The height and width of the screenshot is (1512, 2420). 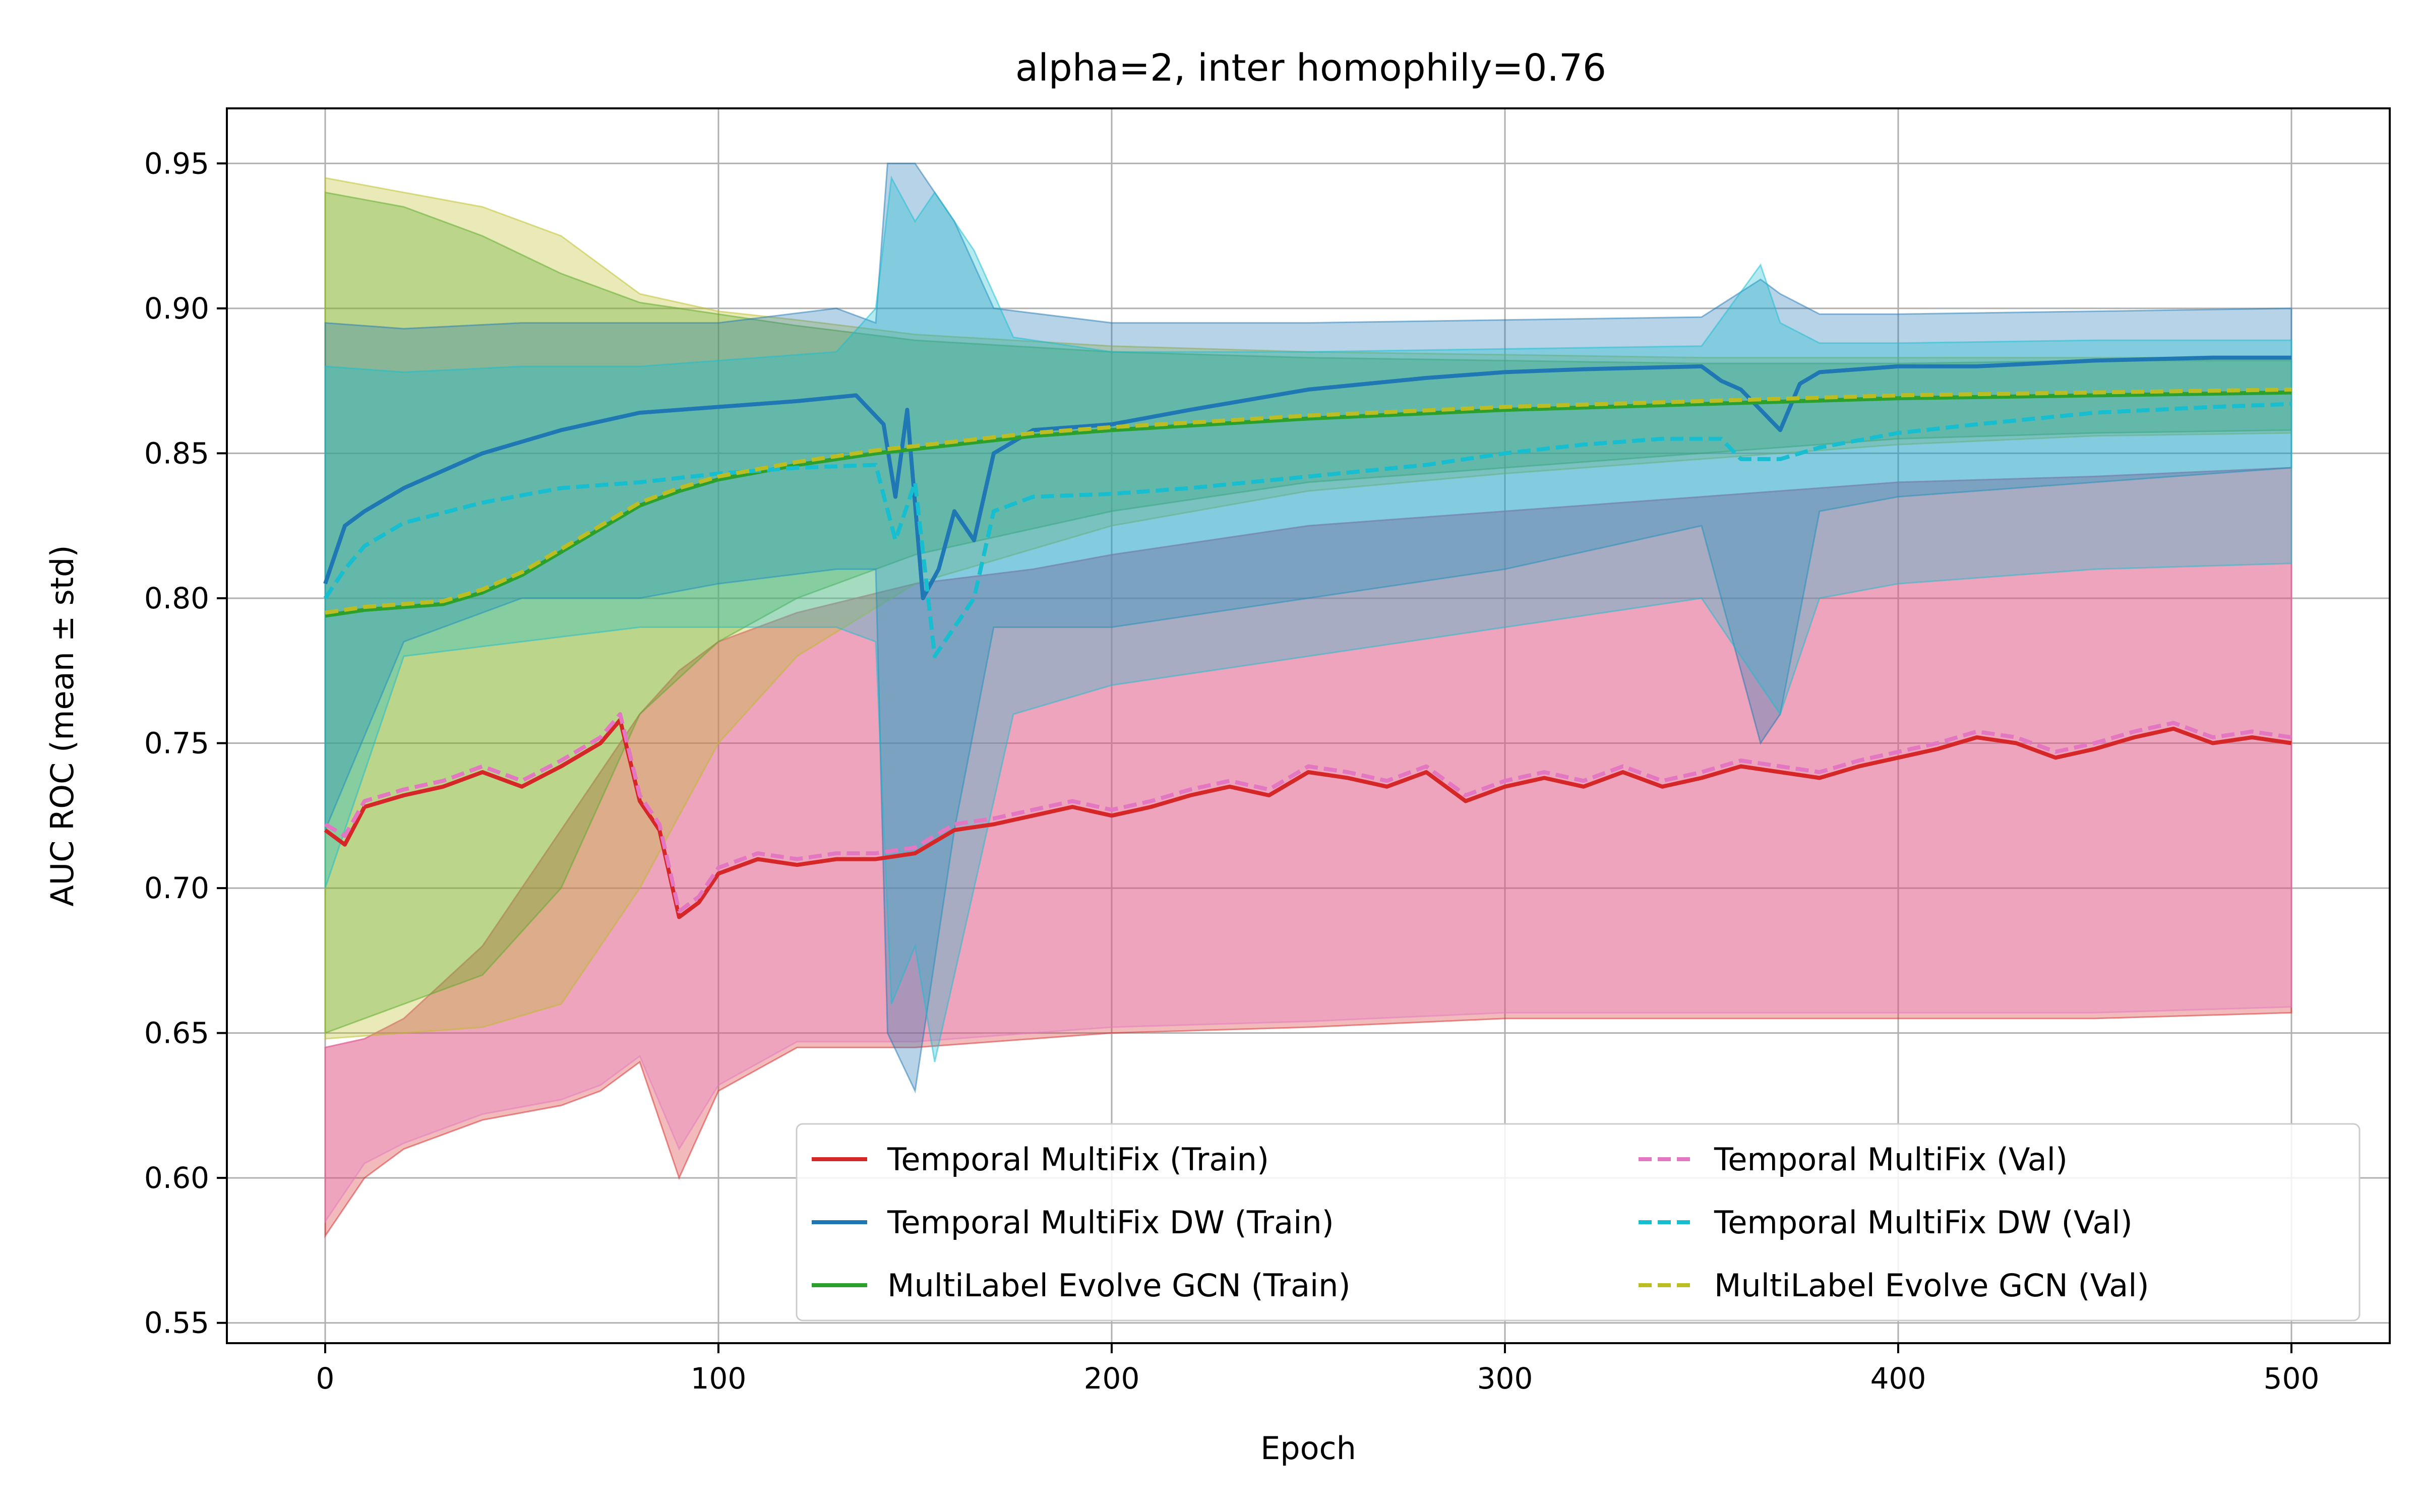 What do you see at coordinates (176, 163) in the screenshot?
I see `y-tick-label-8: 0.95` at bounding box center [176, 163].